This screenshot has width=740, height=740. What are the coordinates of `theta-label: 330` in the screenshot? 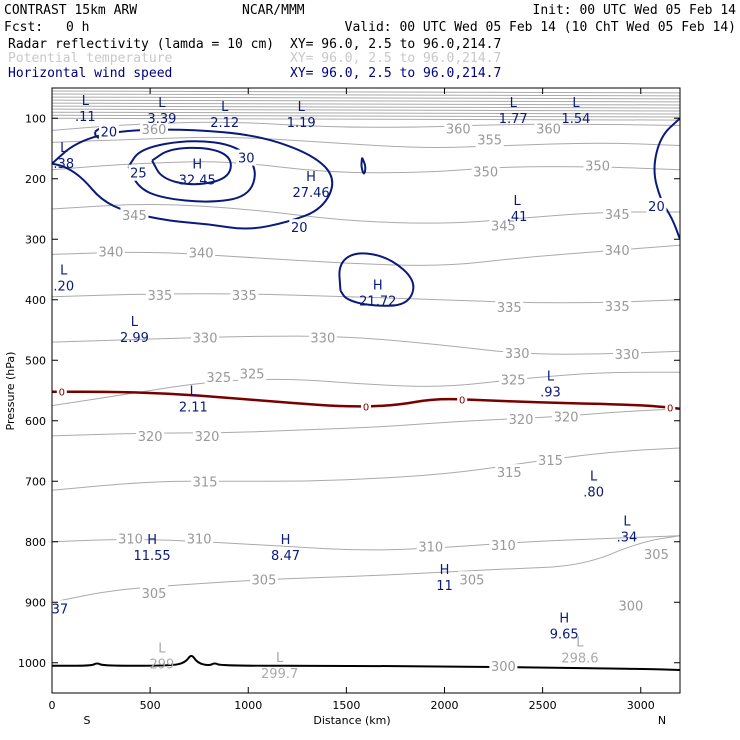 It's located at (627, 355).